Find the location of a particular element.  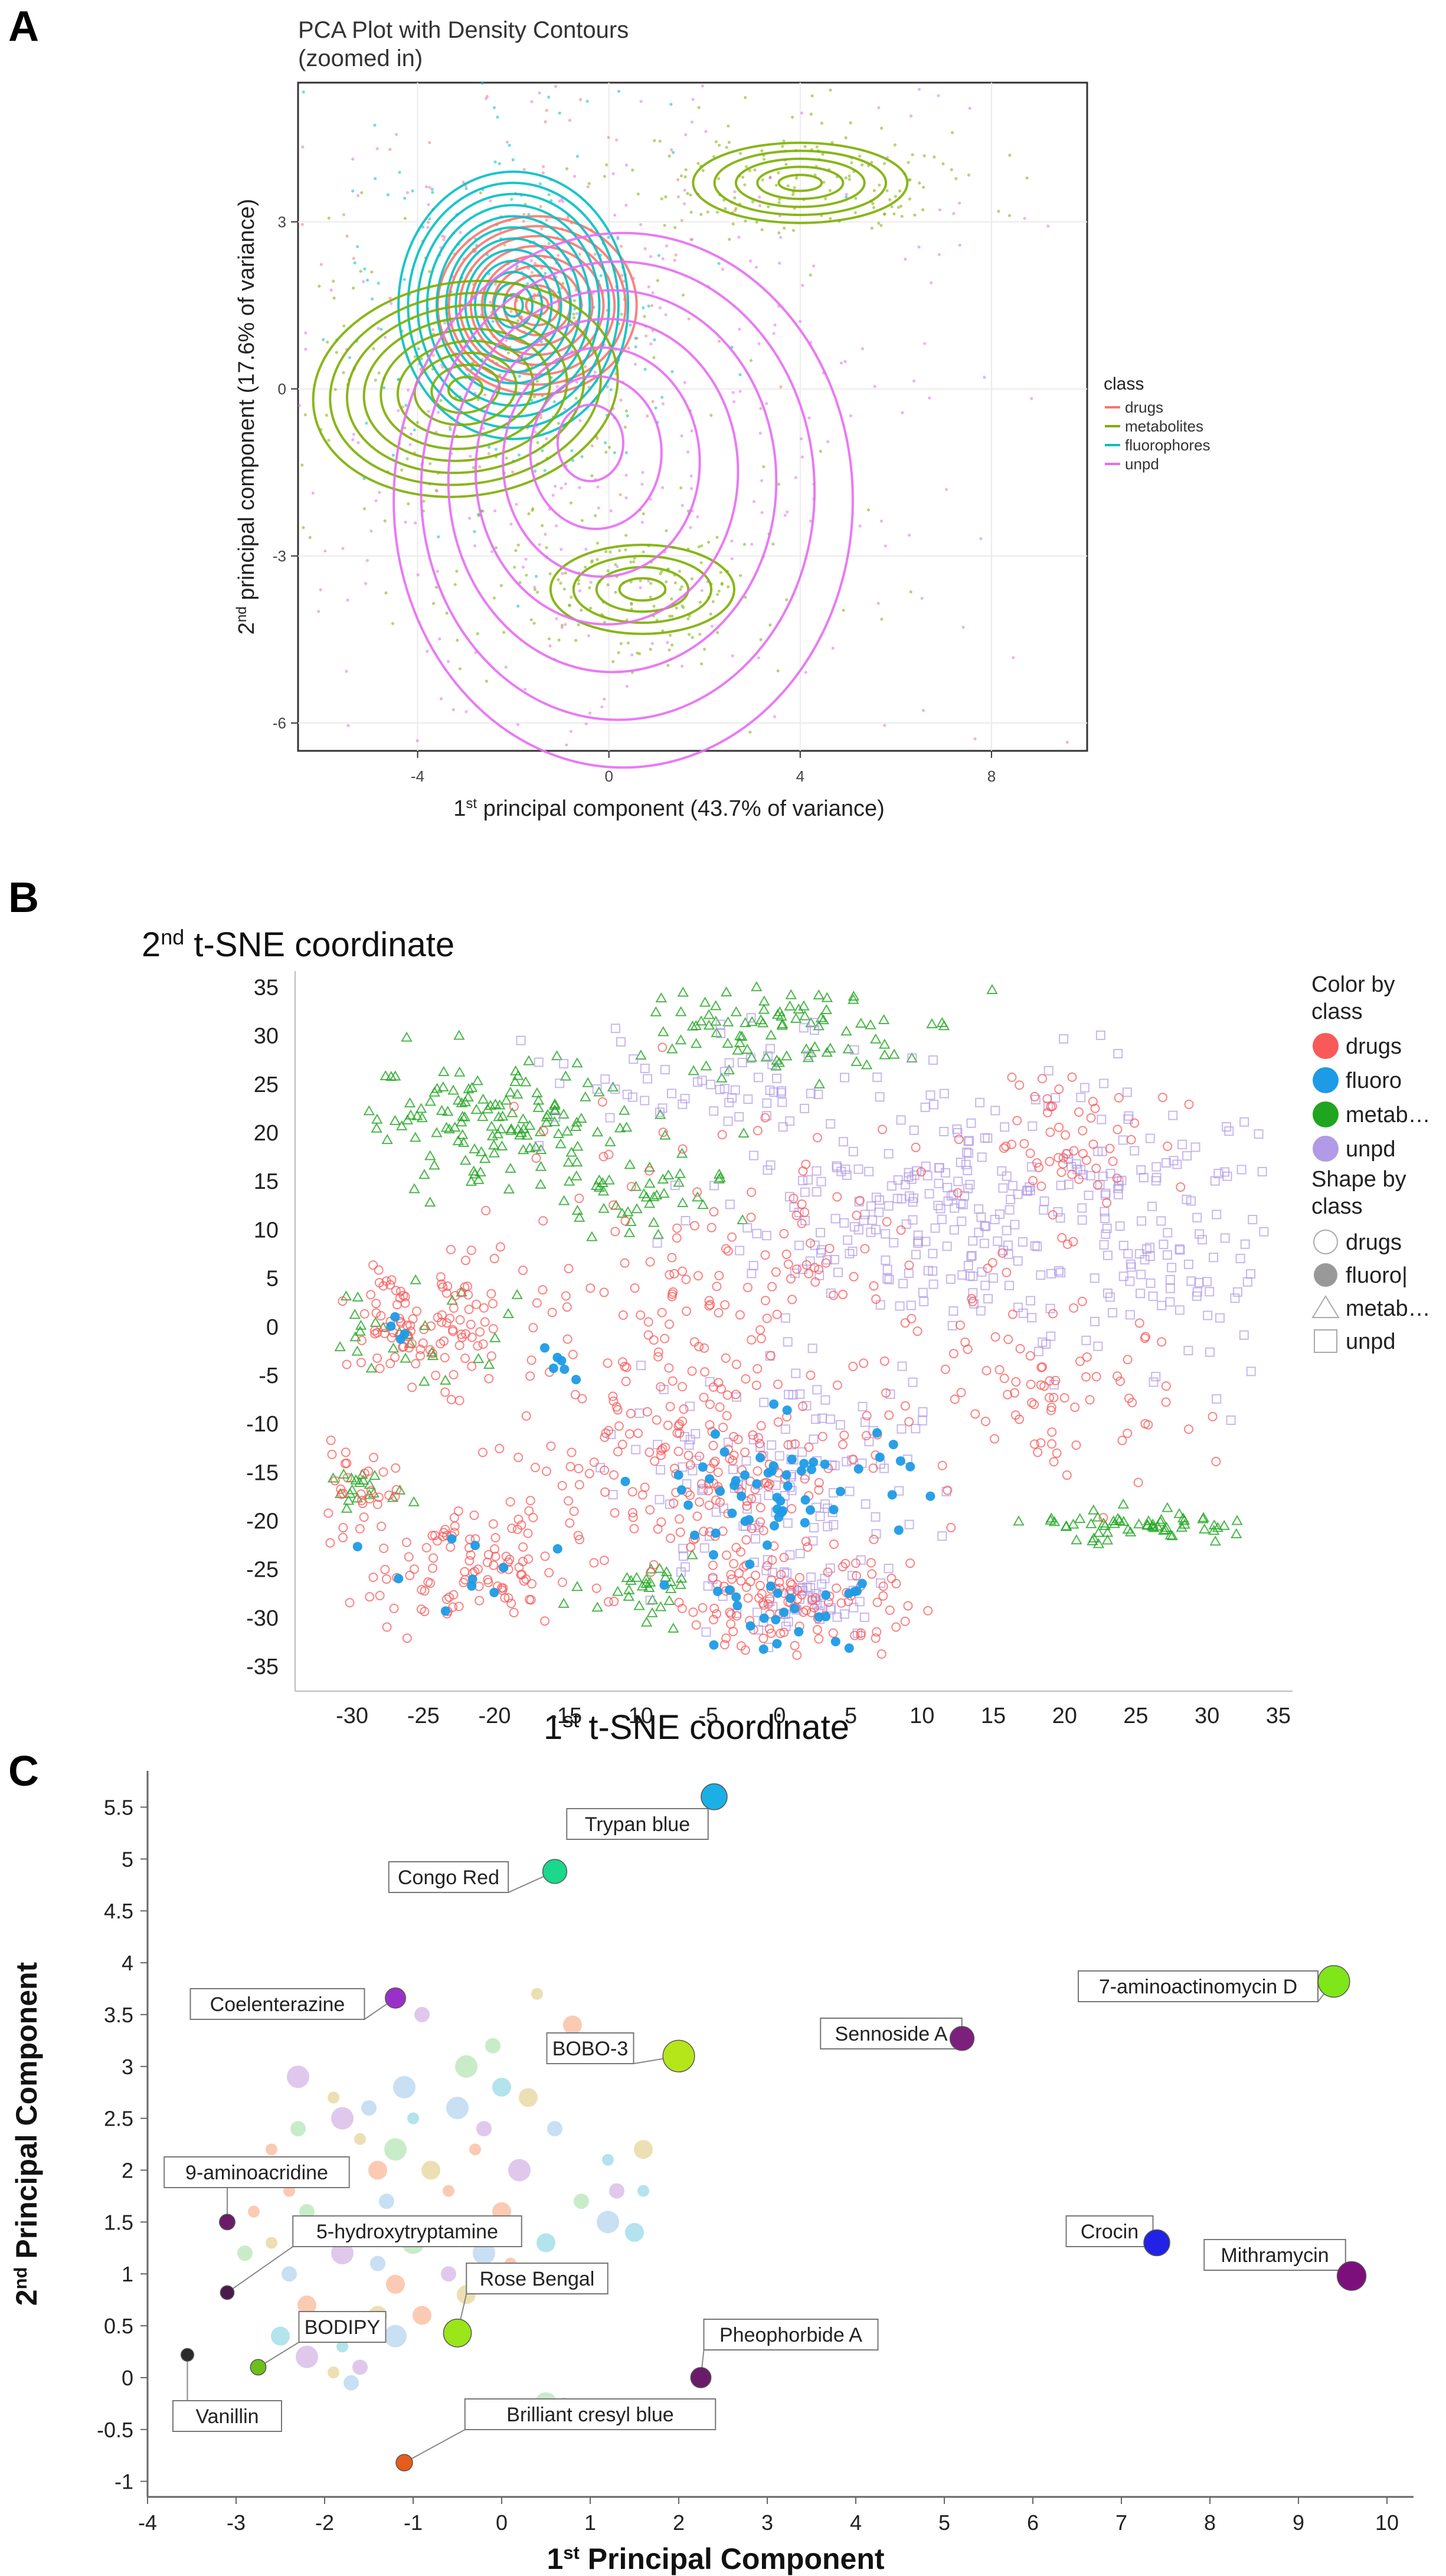

legend-shape-swatch is located at coordinates (1325, 1341).